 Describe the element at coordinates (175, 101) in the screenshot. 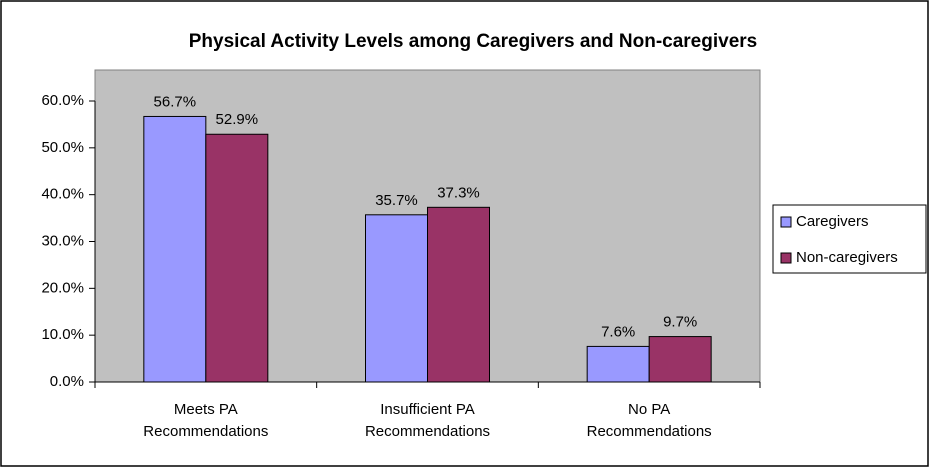

I see `value-label: 56.7%` at that location.